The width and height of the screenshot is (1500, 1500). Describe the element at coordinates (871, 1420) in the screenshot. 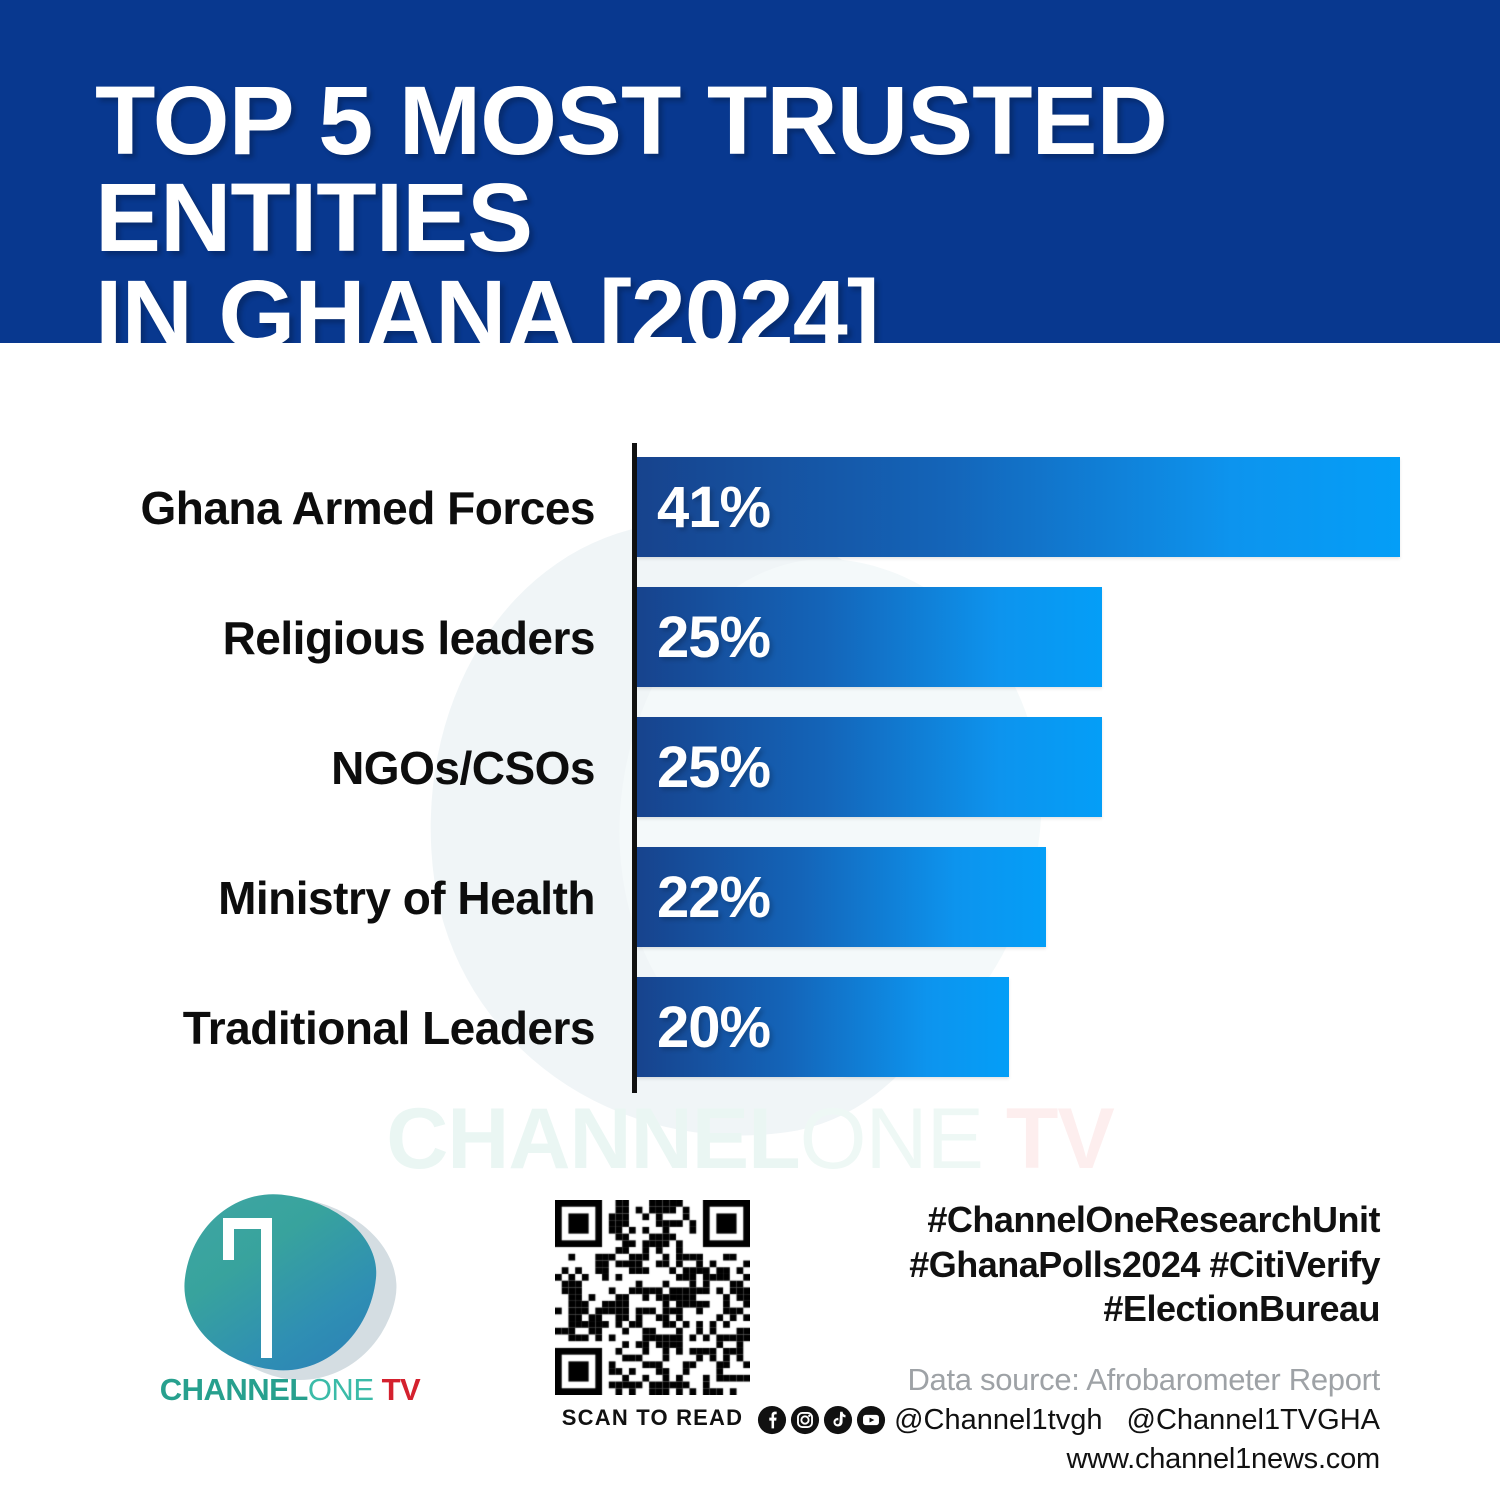

I see `youtube-icon` at that location.